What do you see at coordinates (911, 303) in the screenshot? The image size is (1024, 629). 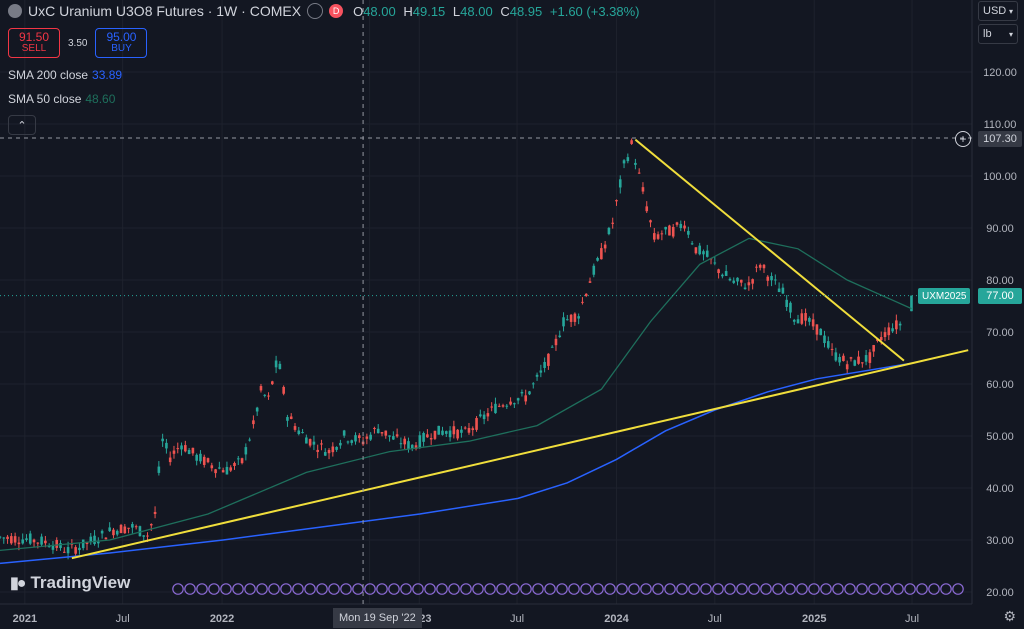 I see `last-candle-body` at bounding box center [911, 303].